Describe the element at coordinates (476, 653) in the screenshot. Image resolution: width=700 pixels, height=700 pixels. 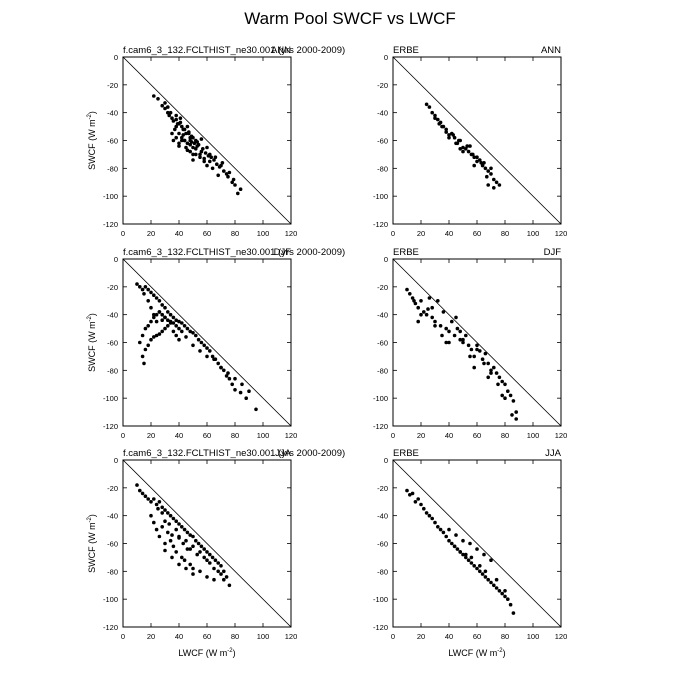
I see `x-axis-label: LWCF (W m-2)` at that location.